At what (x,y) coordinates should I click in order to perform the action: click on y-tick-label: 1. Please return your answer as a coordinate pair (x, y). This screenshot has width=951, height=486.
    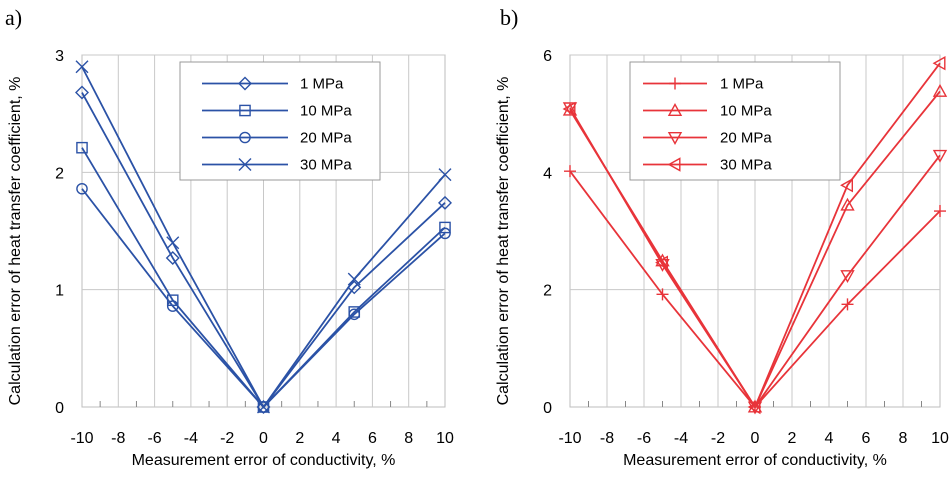
    Looking at the image, I should click on (59, 291).